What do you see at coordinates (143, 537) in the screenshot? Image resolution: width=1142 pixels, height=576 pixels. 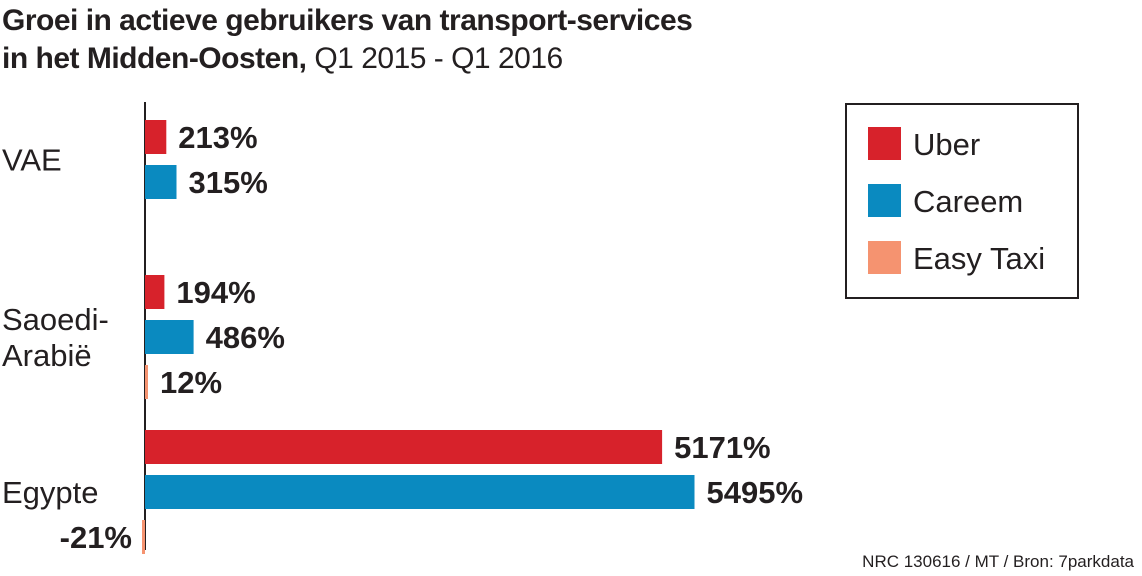 I see `bar-easy-taxi-egypte` at bounding box center [143, 537].